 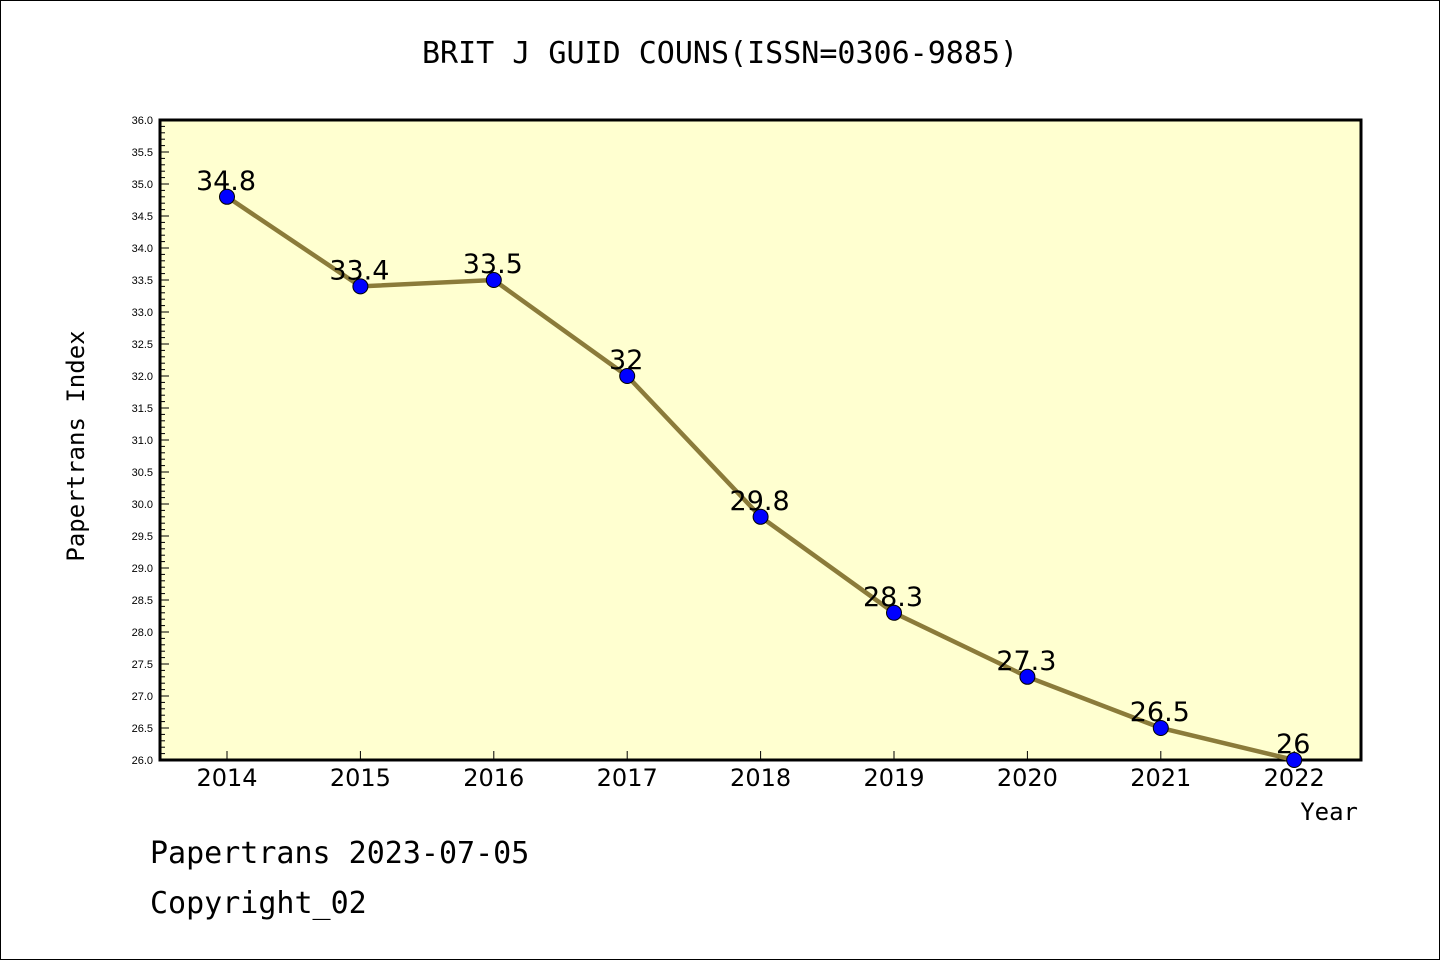 I want to click on data-label: 33.4, so click(x=359, y=270).